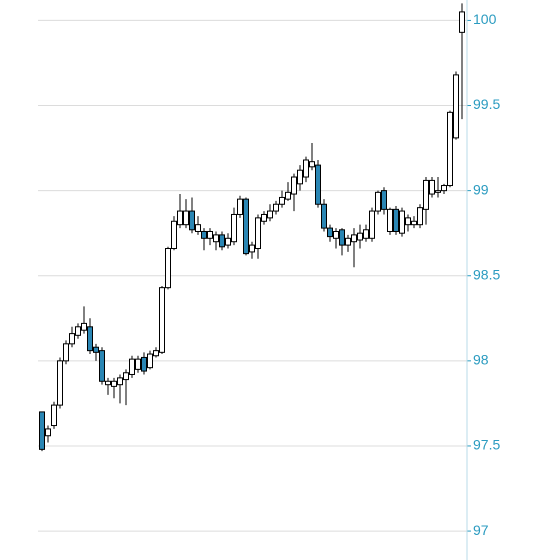 This screenshot has width=560, height=560. Describe the element at coordinates (481, 360) in the screenshot. I see `y-tick-label: 98` at that location.